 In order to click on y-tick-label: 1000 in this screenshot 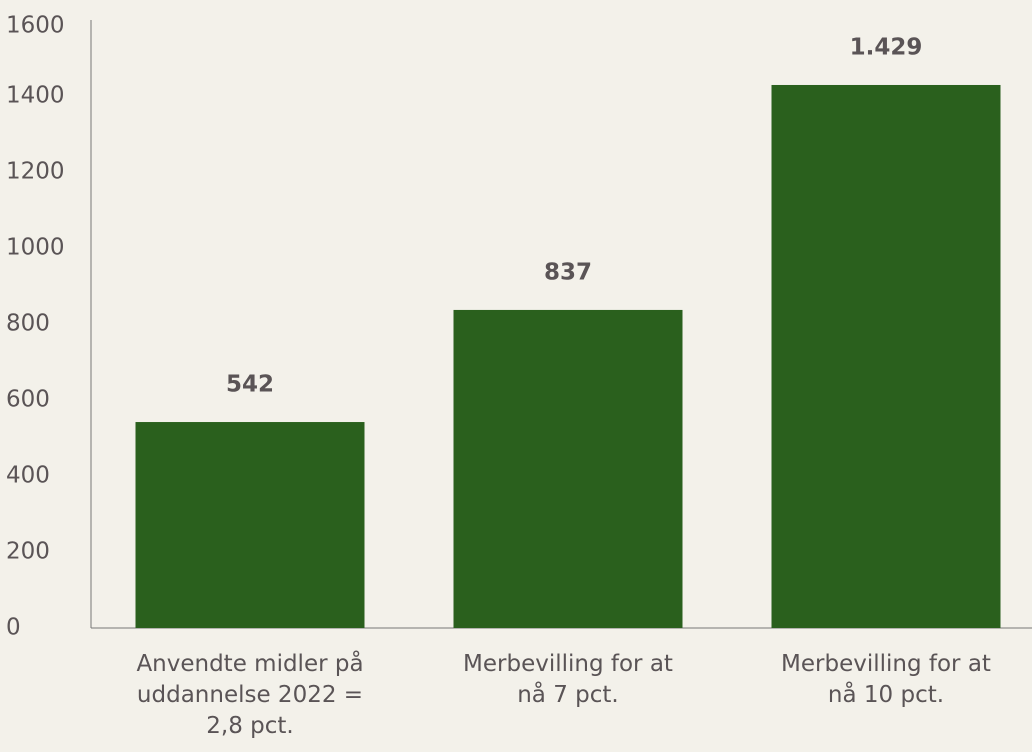, I will do `click(35, 248)`.